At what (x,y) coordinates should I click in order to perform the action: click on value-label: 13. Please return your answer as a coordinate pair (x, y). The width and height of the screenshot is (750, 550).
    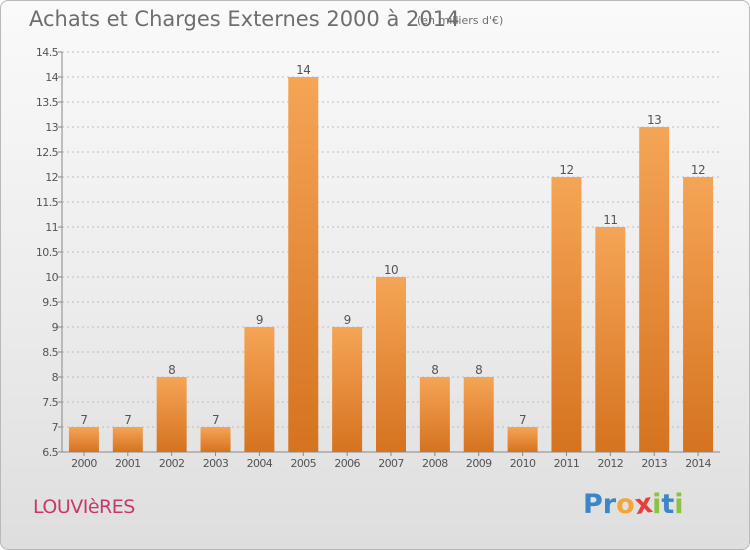
    Looking at the image, I should click on (654, 120).